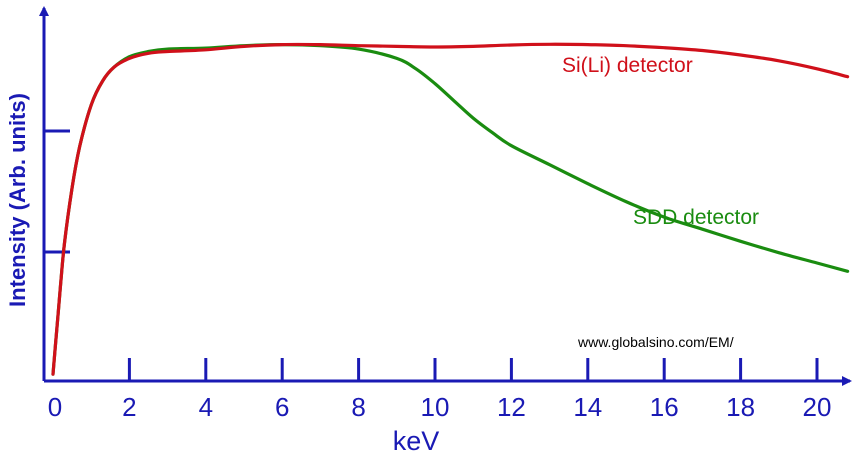  I want to click on x-tick-label: 12, so click(511, 407).